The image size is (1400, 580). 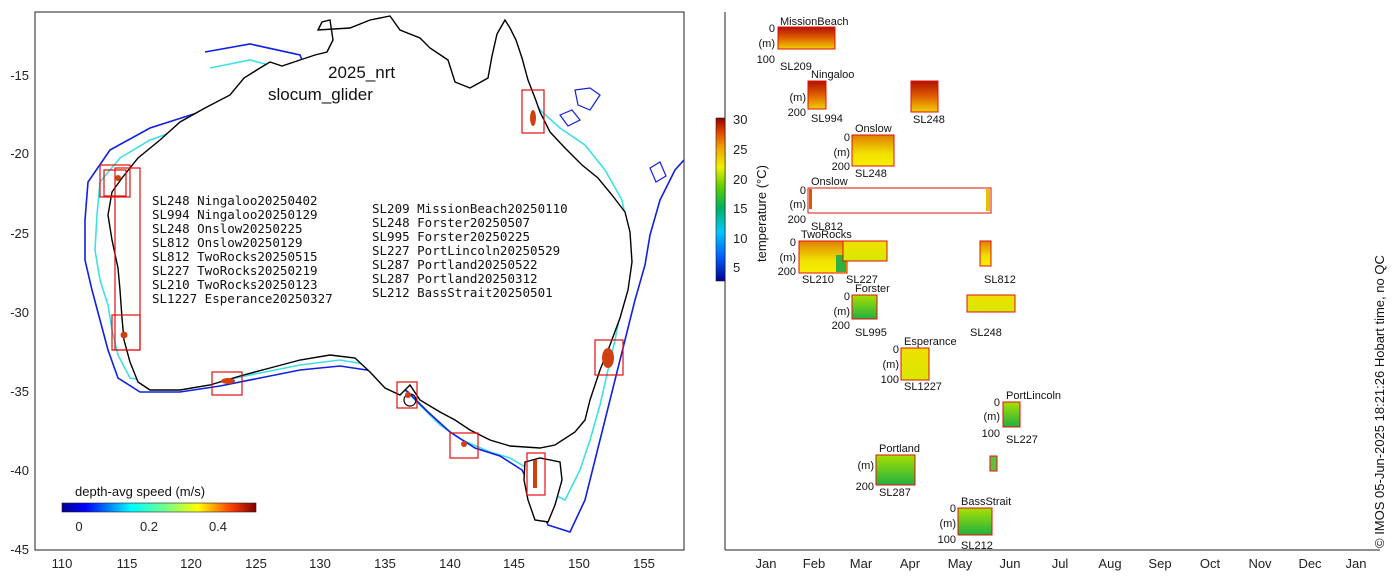 I want to click on panel-glider: SL210, so click(x=818, y=280).